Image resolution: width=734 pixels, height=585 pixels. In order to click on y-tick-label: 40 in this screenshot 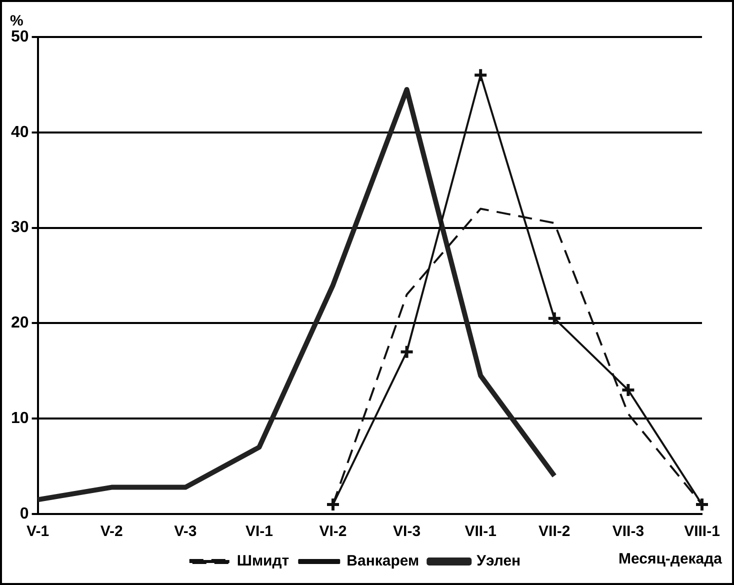, I will do `click(20, 132)`.